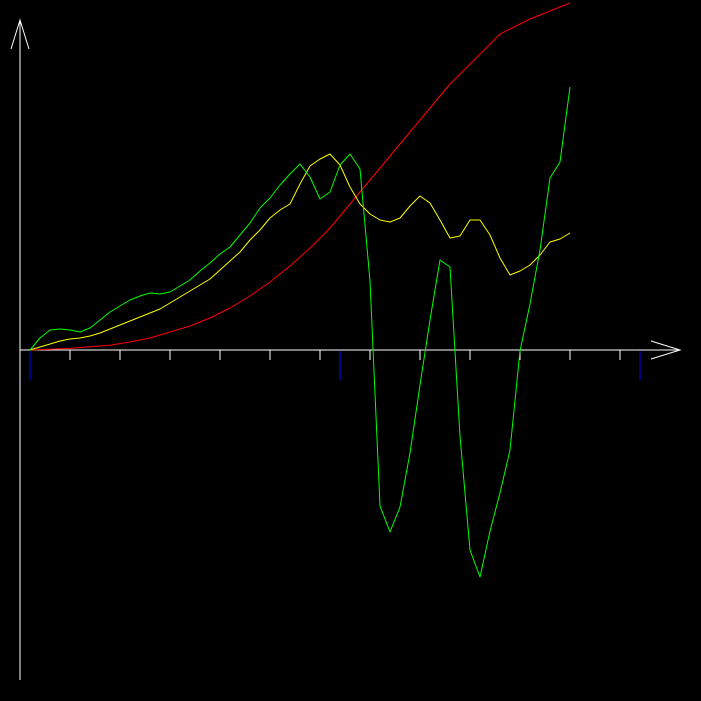 Image resolution: width=701 pixels, height=701 pixels. Describe the element at coordinates (666, 350) in the screenshot. I see `x-axis-arrowhead` at that location.